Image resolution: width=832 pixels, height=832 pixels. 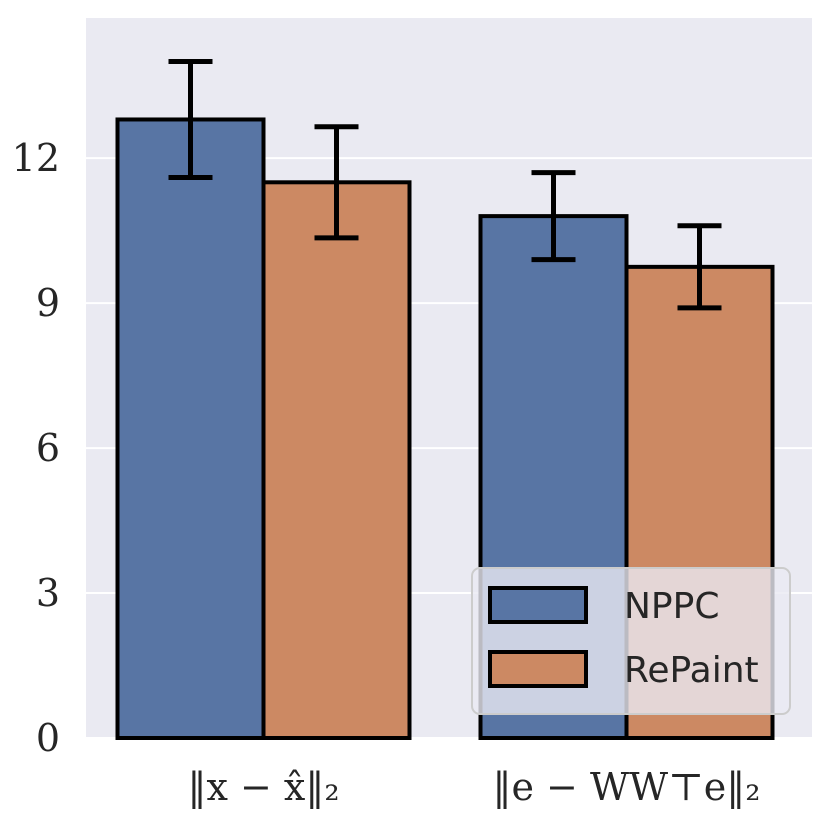 What do you see at coordinates (631, 641) in the screenshot?
I see `legend: NPPC RePaint` at bounding box center [631, 641].